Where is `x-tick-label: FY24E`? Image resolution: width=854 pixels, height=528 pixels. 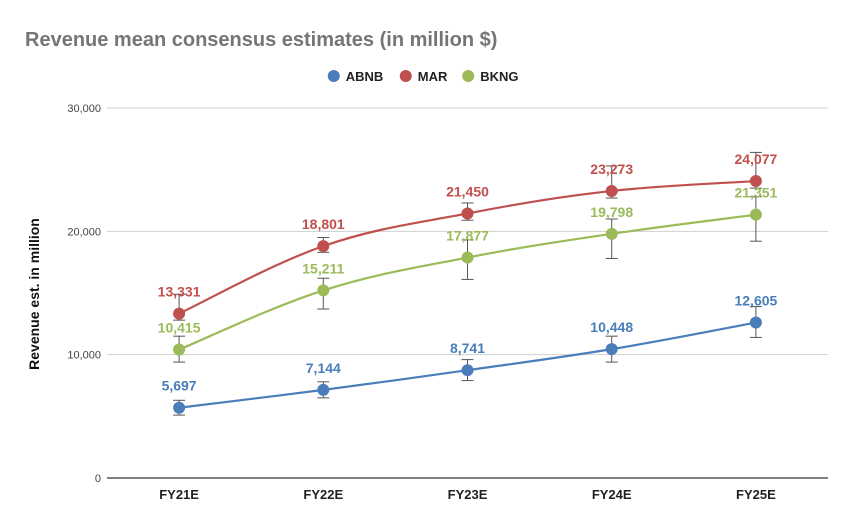 x-tick-label: FY24E is located at coordinates (612, 494).